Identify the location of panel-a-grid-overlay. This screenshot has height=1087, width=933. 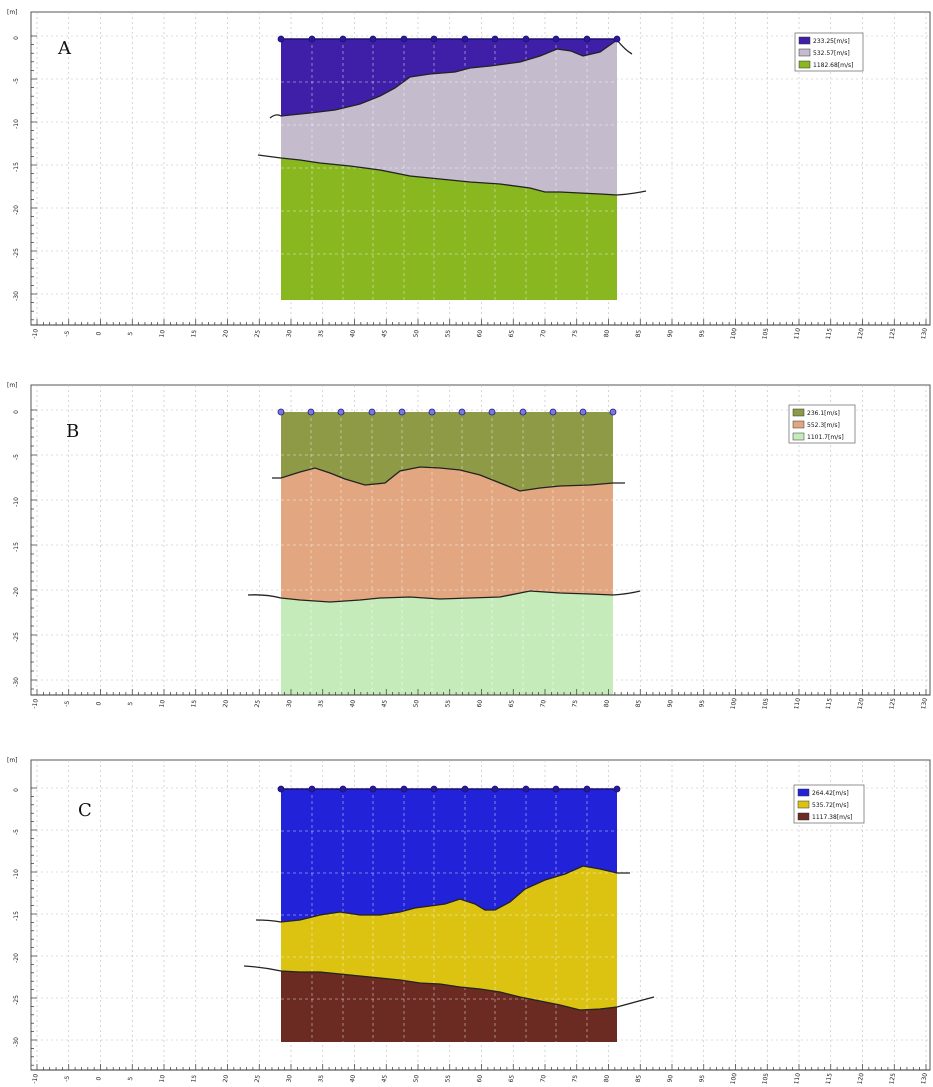
(449, 169).